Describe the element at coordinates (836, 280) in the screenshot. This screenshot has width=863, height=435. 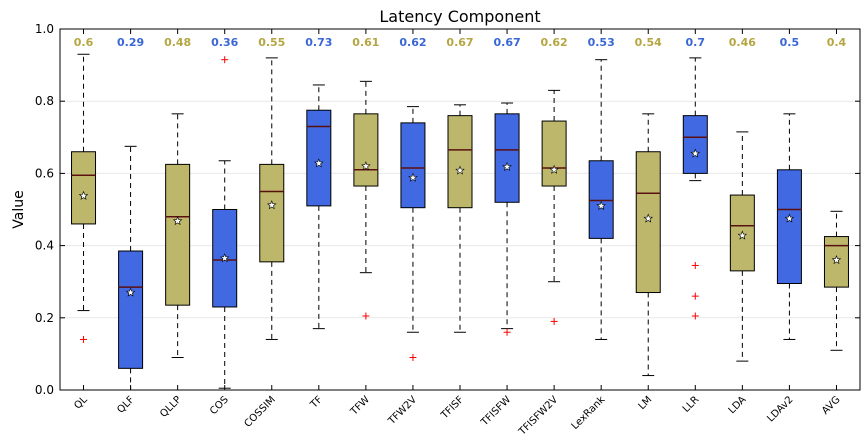
I see `box-avg` at that location.